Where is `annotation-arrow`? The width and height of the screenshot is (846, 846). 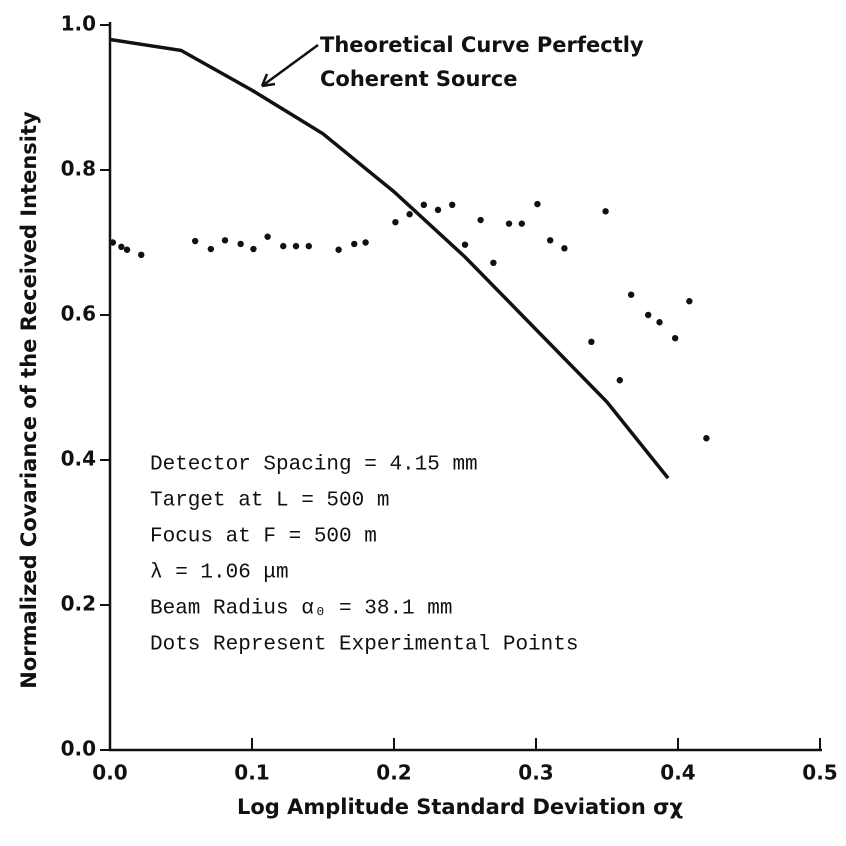 annotation-arrow is located at coordinates (289, 65).